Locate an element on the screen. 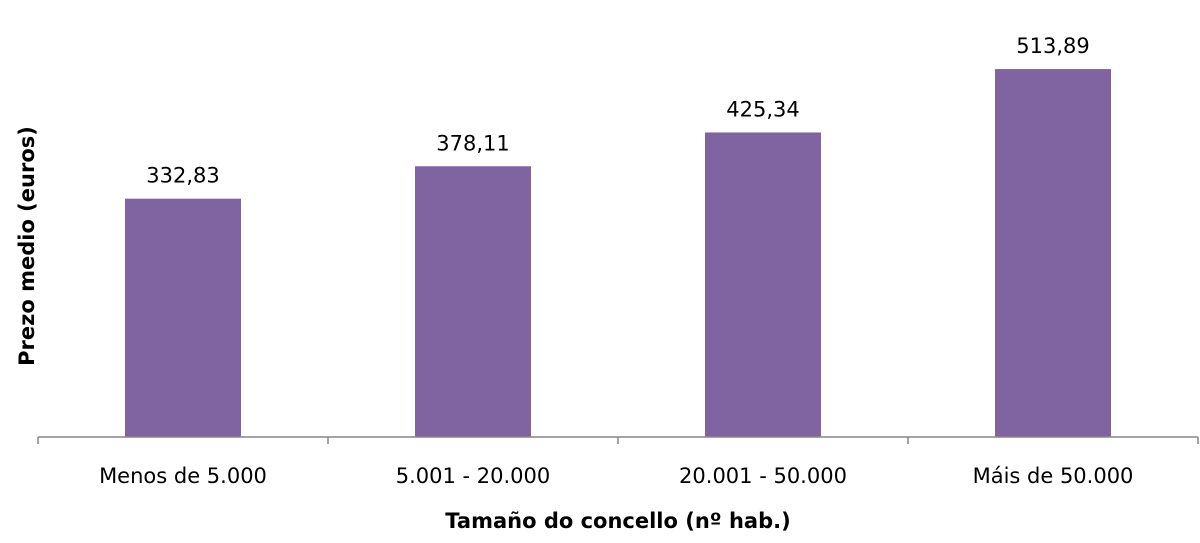 The image size is (1200, 543). data-label: 425,34 is located at coordinates (762, 109).